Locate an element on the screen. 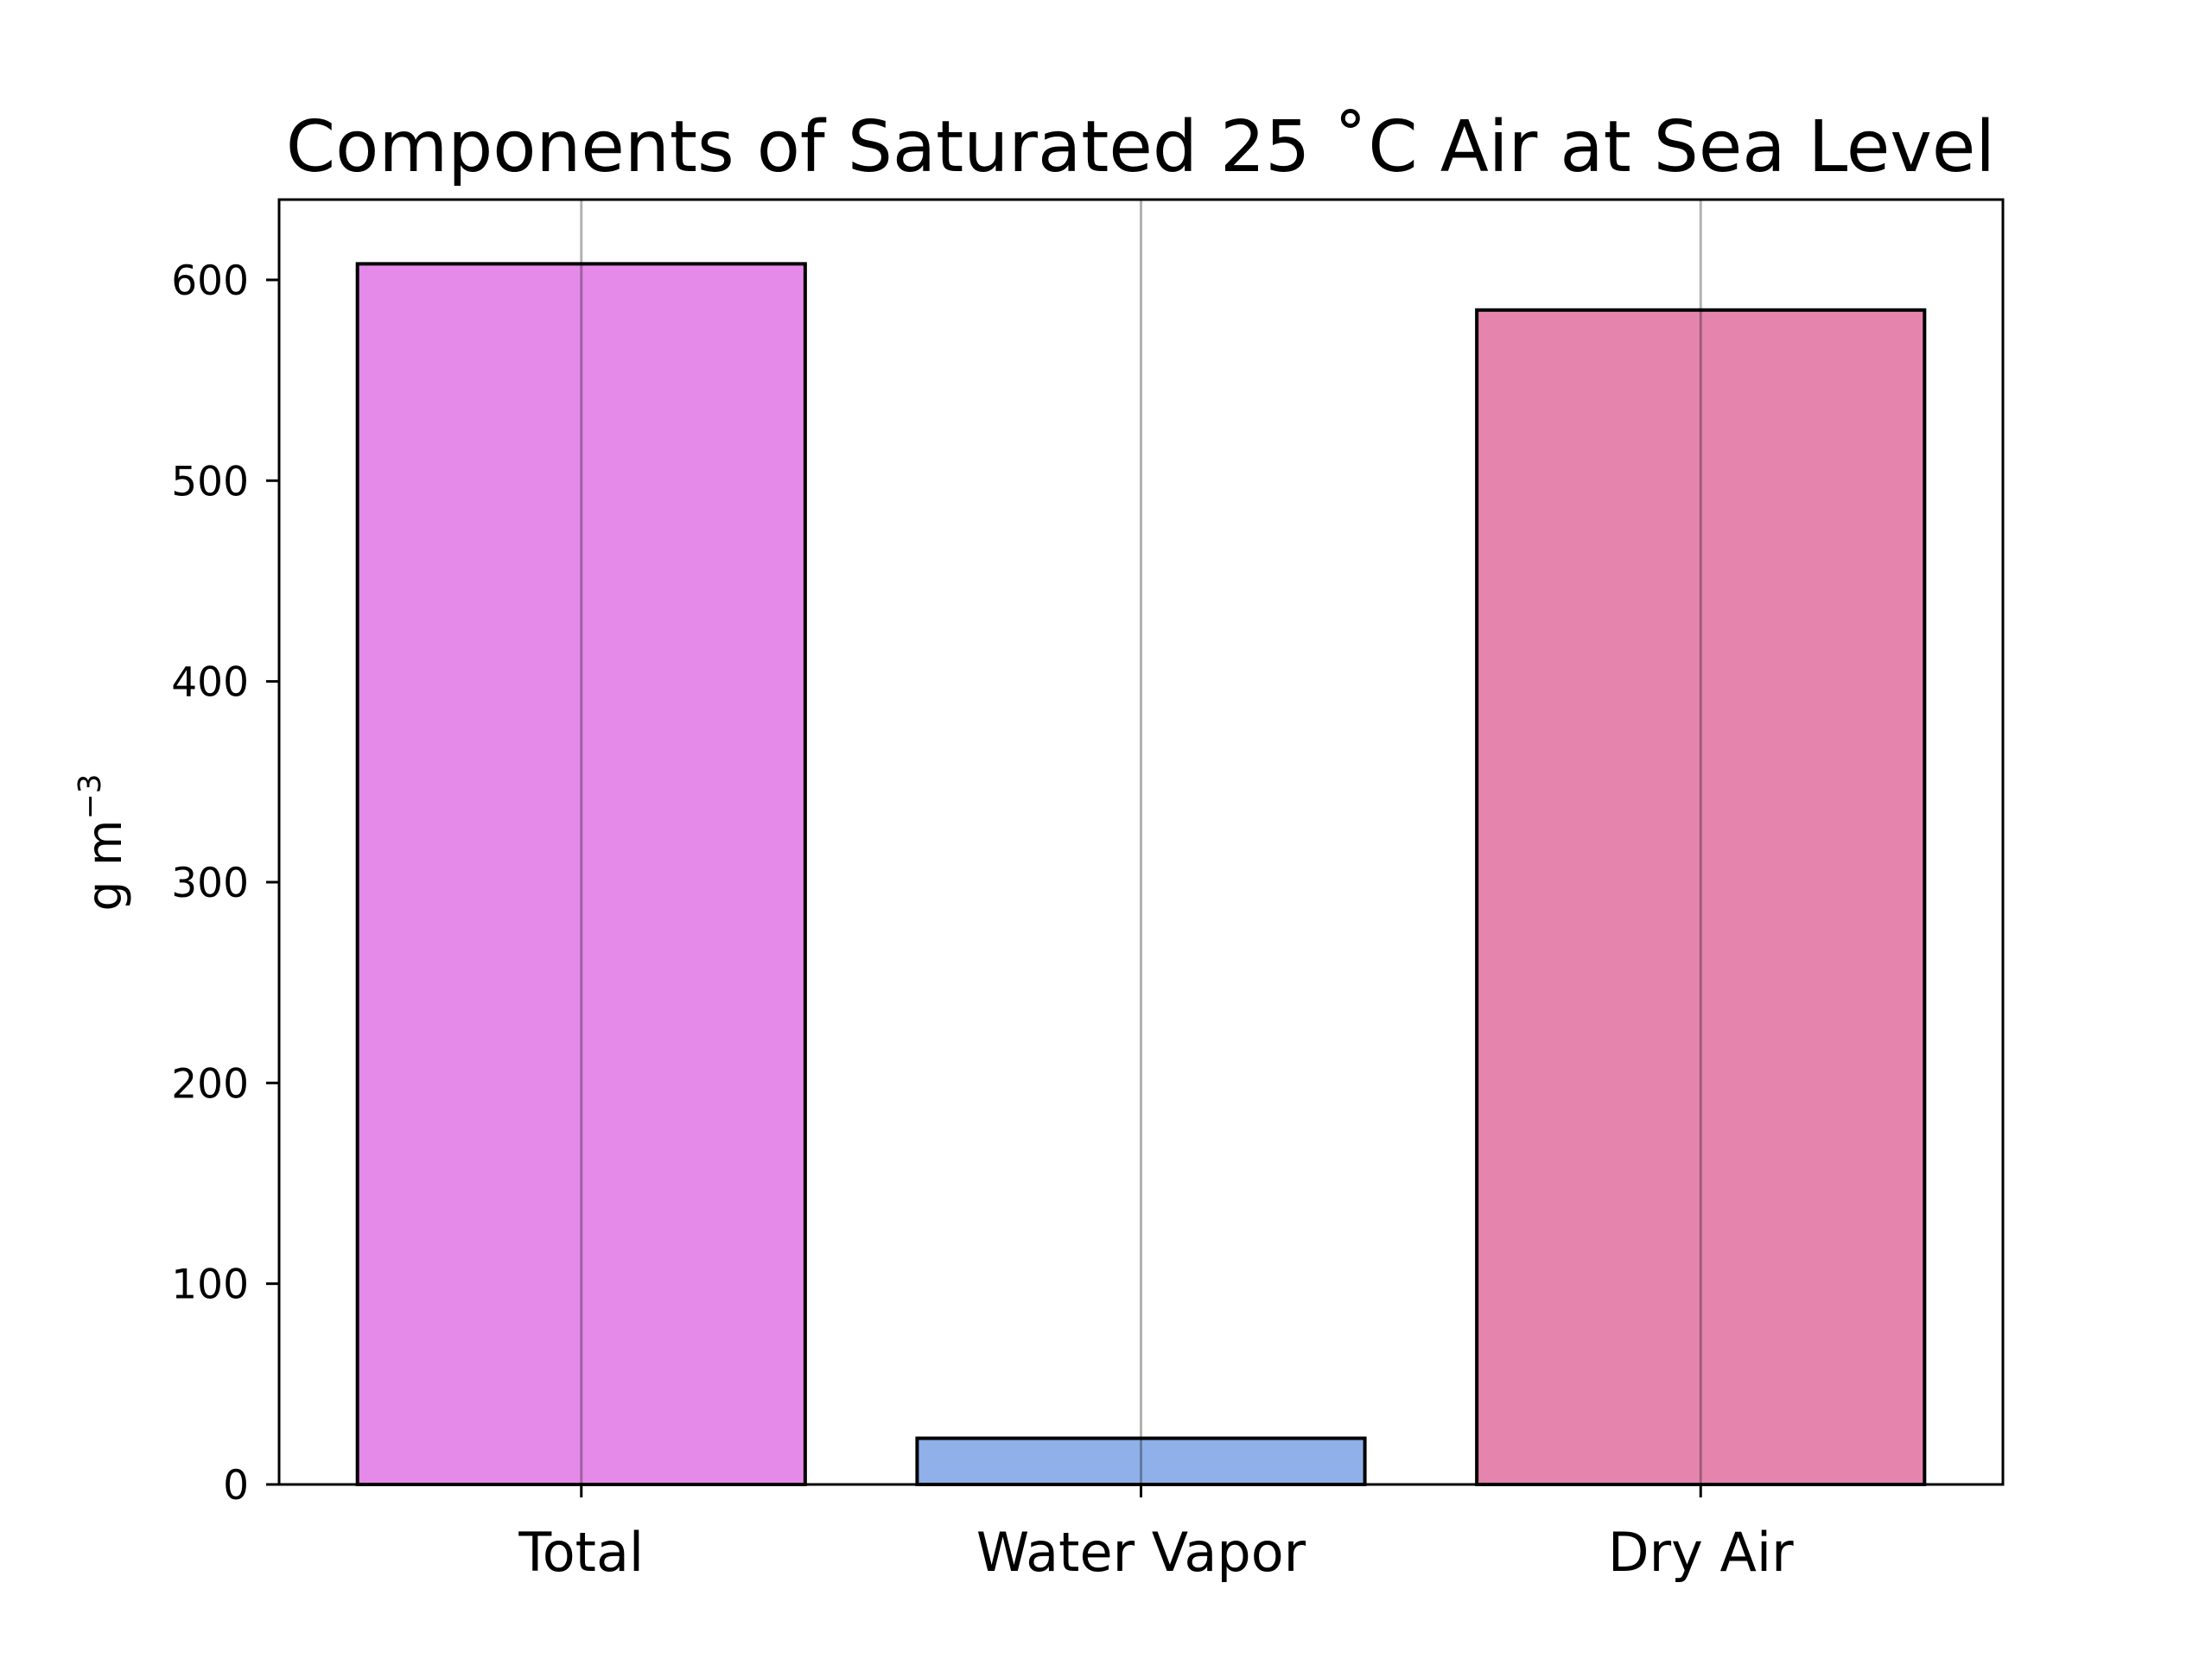 This screenshot has width=2212, height=1659. y-axis-label: g m−3 is located at coordinates (102, 842).